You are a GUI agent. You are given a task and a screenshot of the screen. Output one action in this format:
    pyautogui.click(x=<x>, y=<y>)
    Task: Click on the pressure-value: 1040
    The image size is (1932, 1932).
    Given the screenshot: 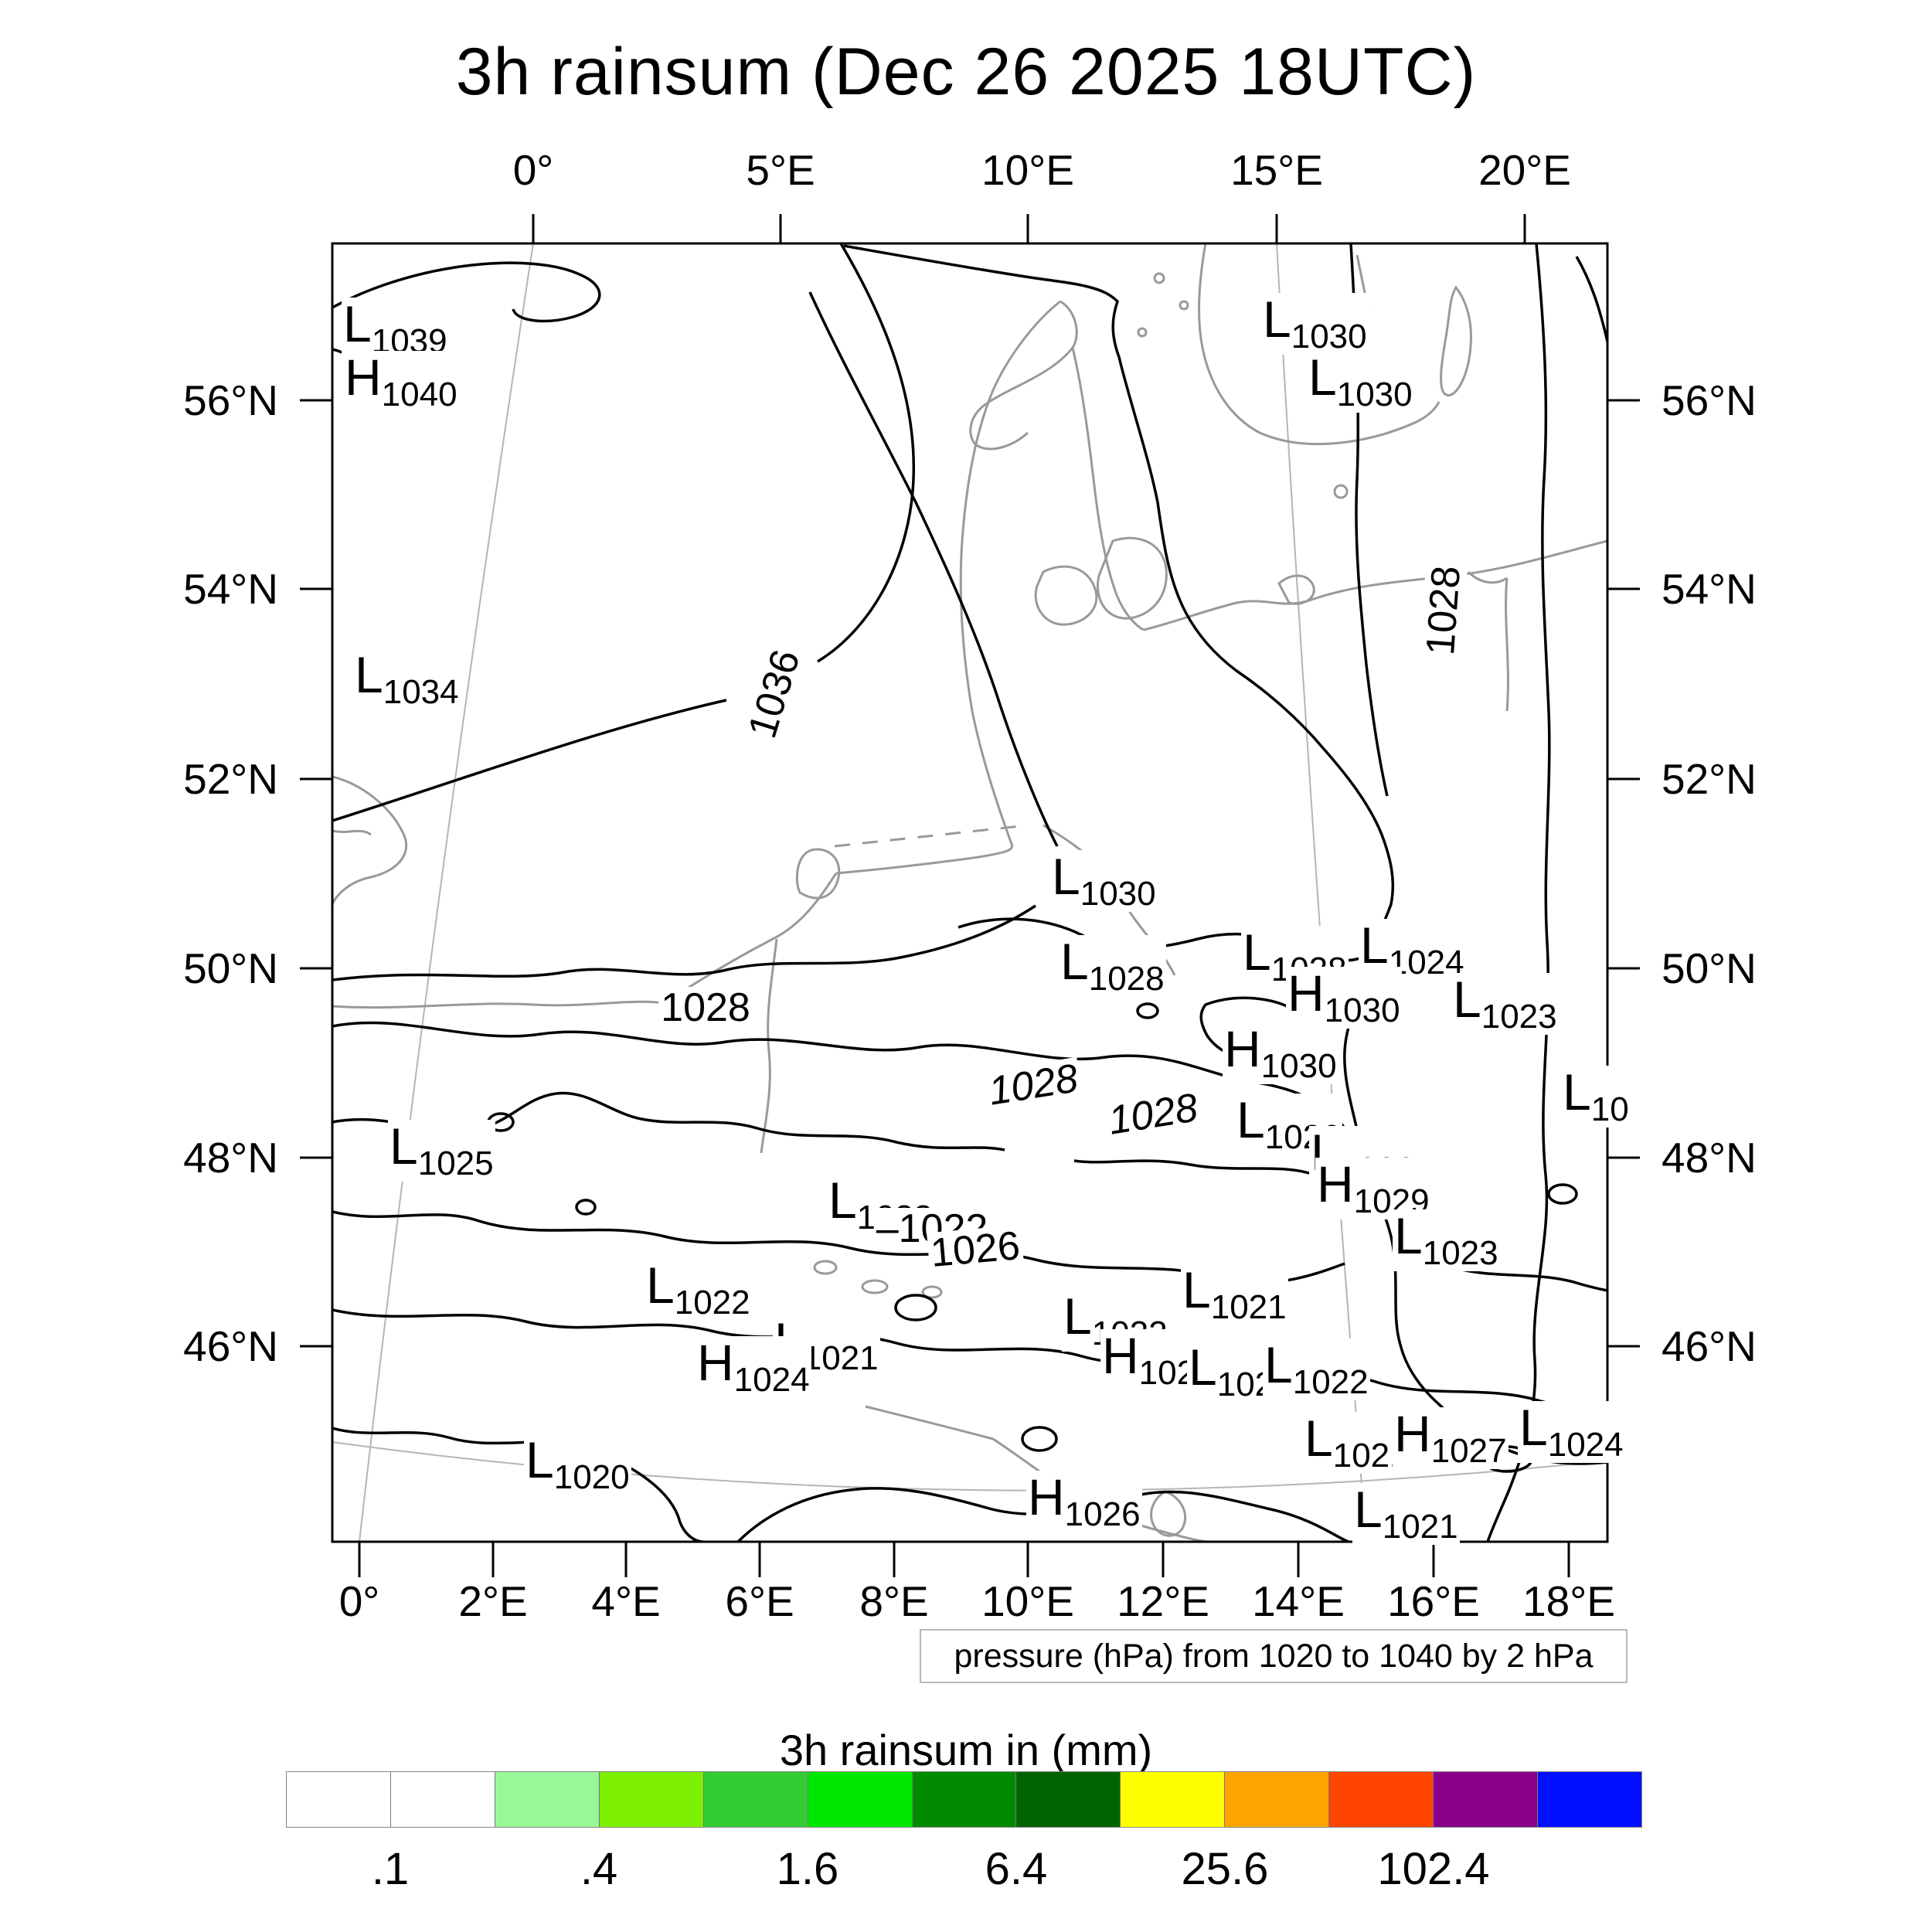 What is the action you would take?
    pyautogui.click(x=419, y=395)
    